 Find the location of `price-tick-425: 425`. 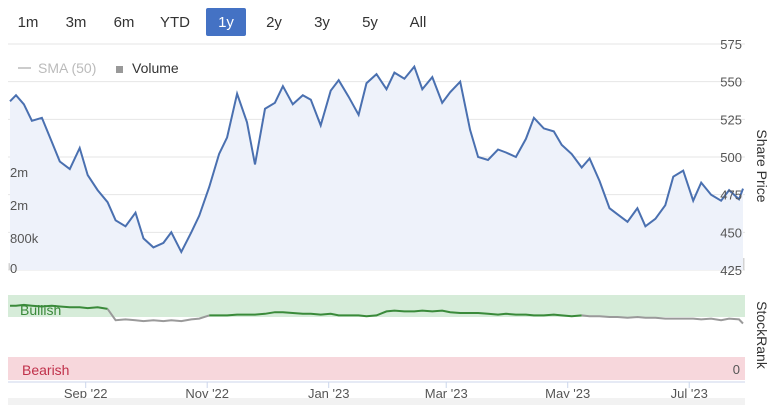

price-tick-425: 425 is located at coordinates (731, 270).